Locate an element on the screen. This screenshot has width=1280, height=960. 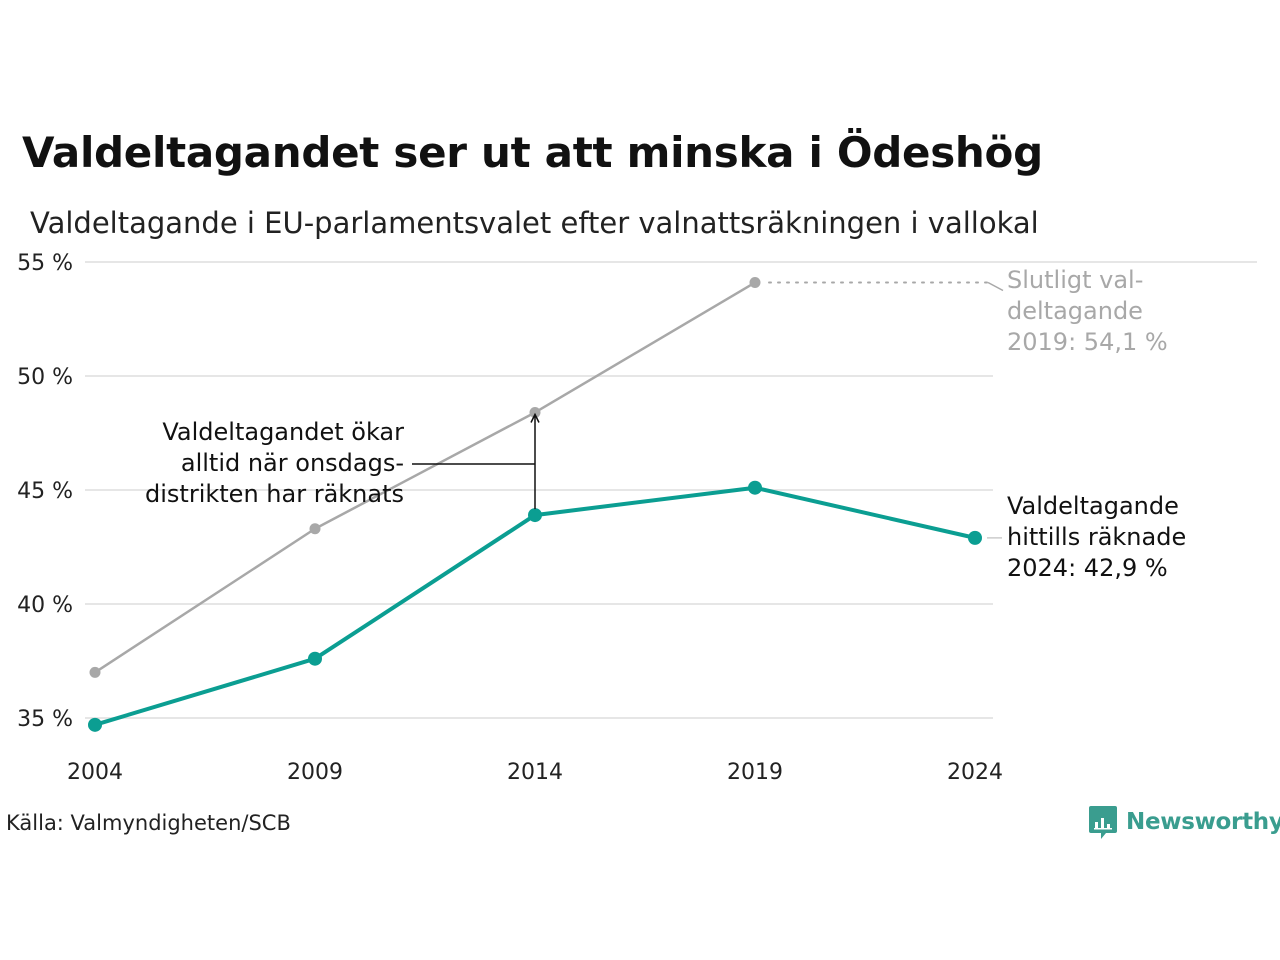
x-tick-label: 2009 is located at coordinates (315, 772).